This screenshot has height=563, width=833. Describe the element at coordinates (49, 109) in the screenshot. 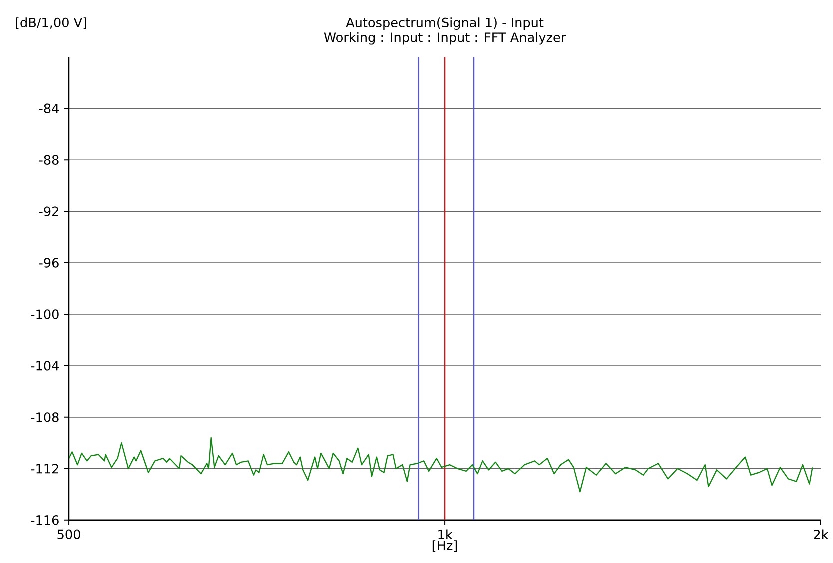

I see `y-tick-label: -84` at that location.